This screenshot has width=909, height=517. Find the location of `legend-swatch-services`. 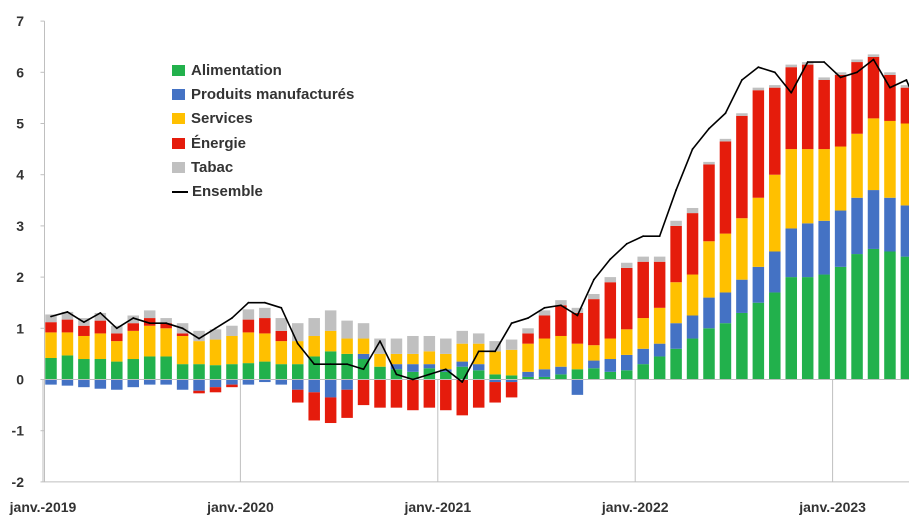

legend-swatch-services is located at coordinates (178, 119).